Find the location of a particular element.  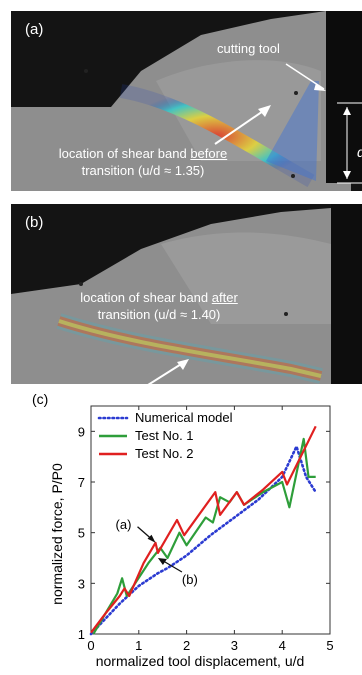

chart-legend: Numerical model Test No. 1 Test No. 2 is located at coordinates (165, 435).